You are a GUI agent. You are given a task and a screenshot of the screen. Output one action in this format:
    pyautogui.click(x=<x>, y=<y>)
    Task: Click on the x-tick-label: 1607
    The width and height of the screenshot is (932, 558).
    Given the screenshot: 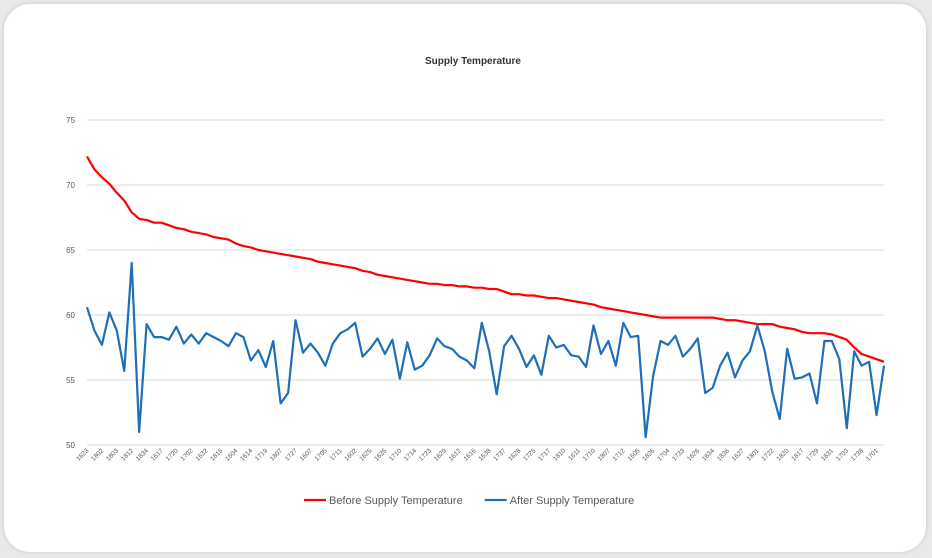 What is the action you would take?
    pyautogui.click(x=306, y=454)
    